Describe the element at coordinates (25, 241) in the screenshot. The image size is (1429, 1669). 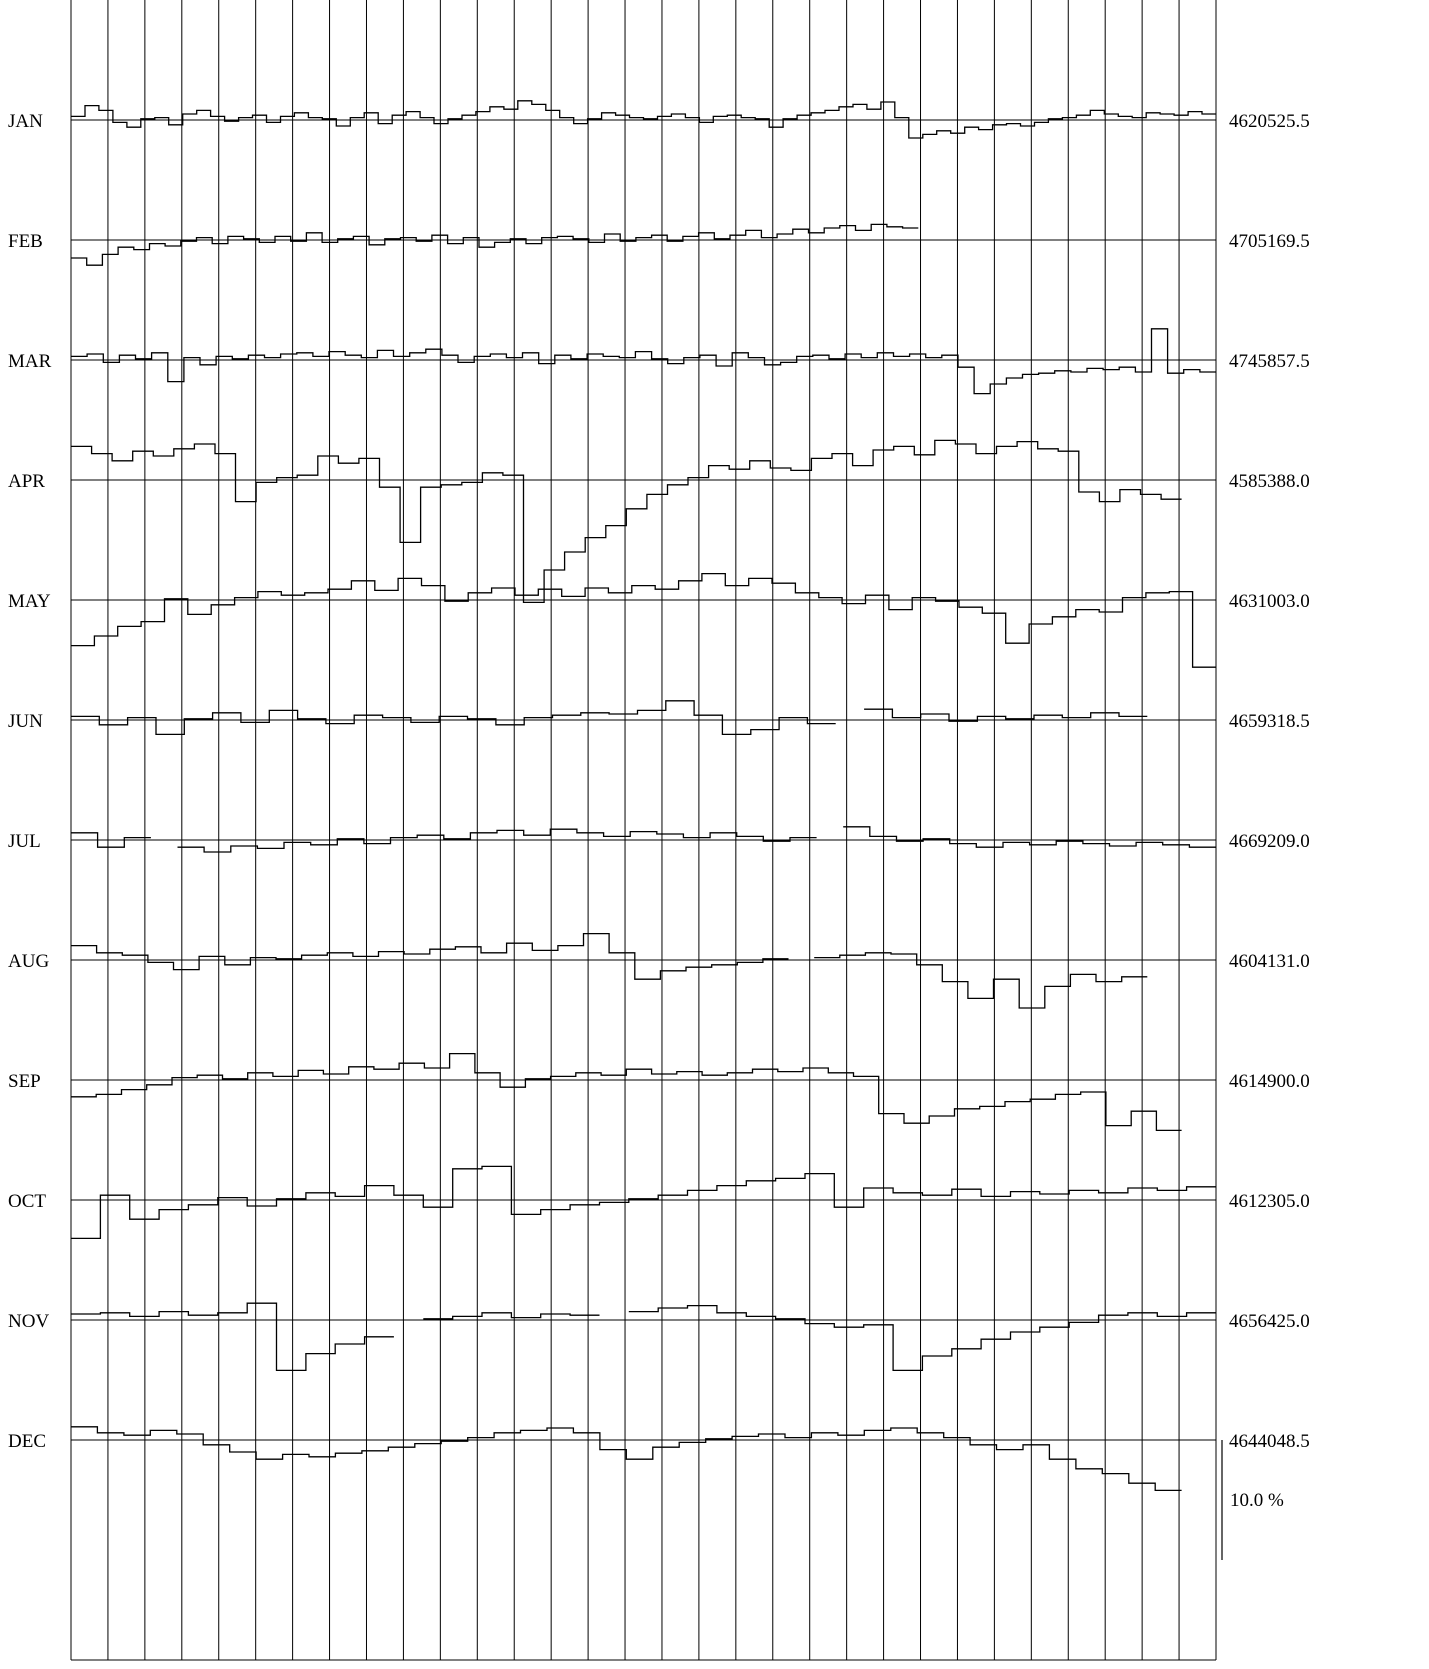
I see `month-label-feb: FEB` at that location.